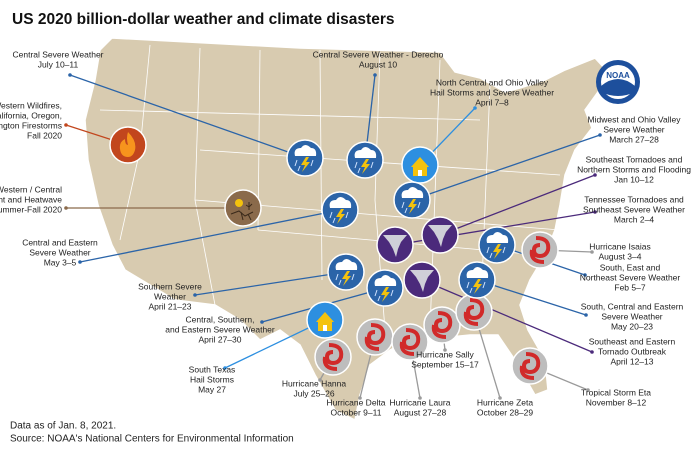  Describe the element at coordinates (634, 159) in the screenshot. I see `event-label: Southeast Tornadoes and` at that location.